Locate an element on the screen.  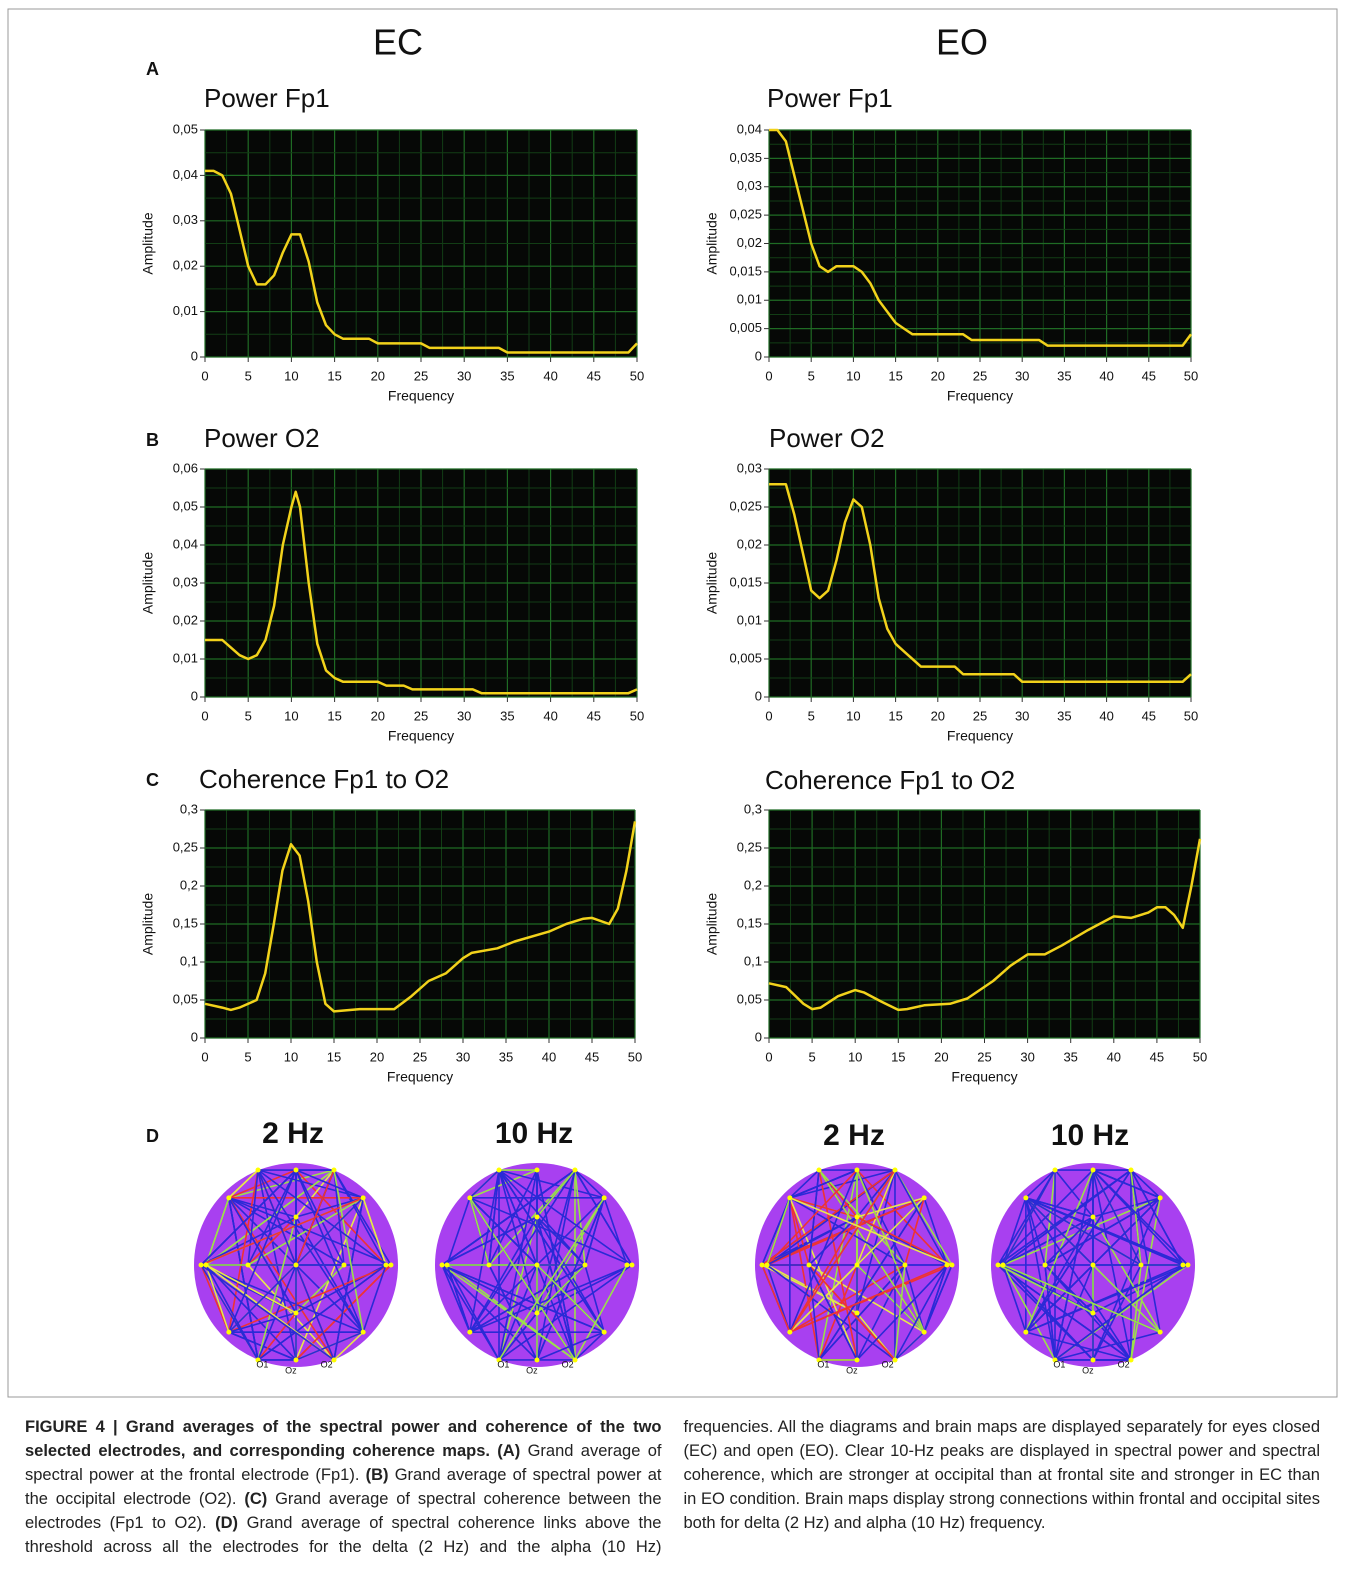
electrode-label: O2 is located at coordinates (327, 1364).